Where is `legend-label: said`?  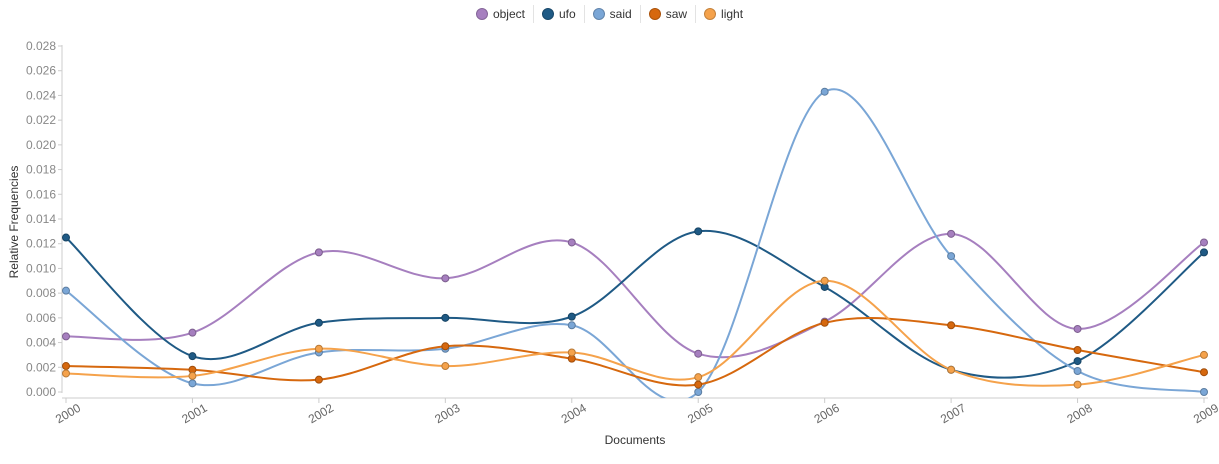 legend-label: said is located at coordinates (620, 14).